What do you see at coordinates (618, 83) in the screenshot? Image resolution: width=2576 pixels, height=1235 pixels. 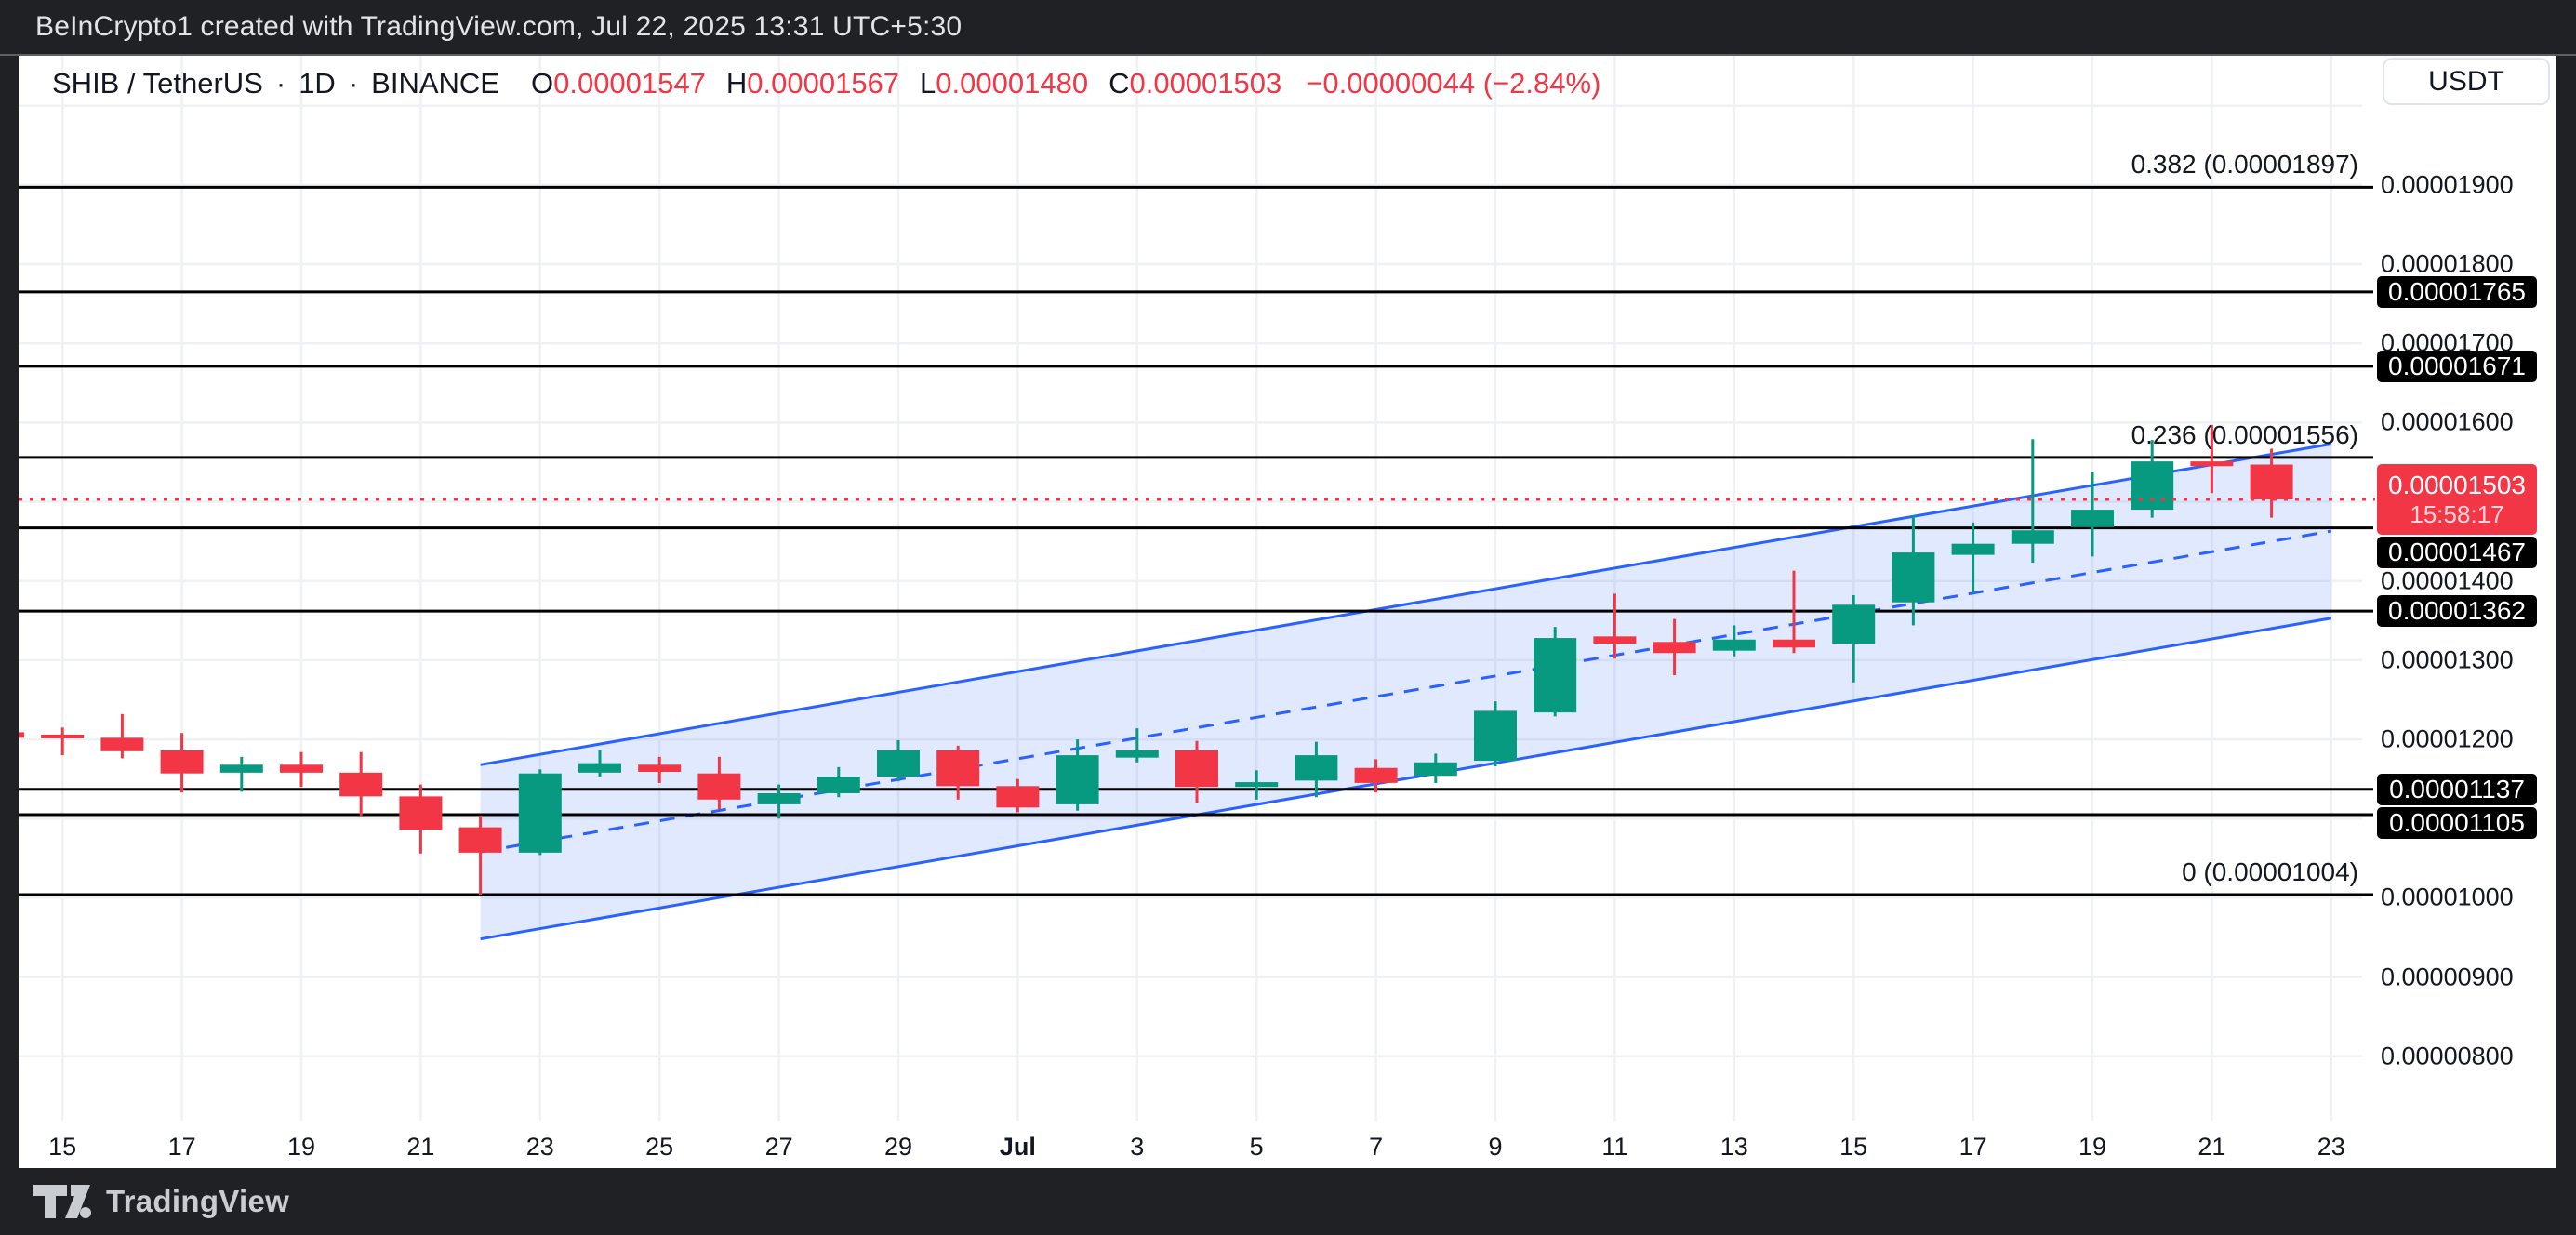 I see `ohlc-o: O0.00001547` at bounding box center [618, 83].